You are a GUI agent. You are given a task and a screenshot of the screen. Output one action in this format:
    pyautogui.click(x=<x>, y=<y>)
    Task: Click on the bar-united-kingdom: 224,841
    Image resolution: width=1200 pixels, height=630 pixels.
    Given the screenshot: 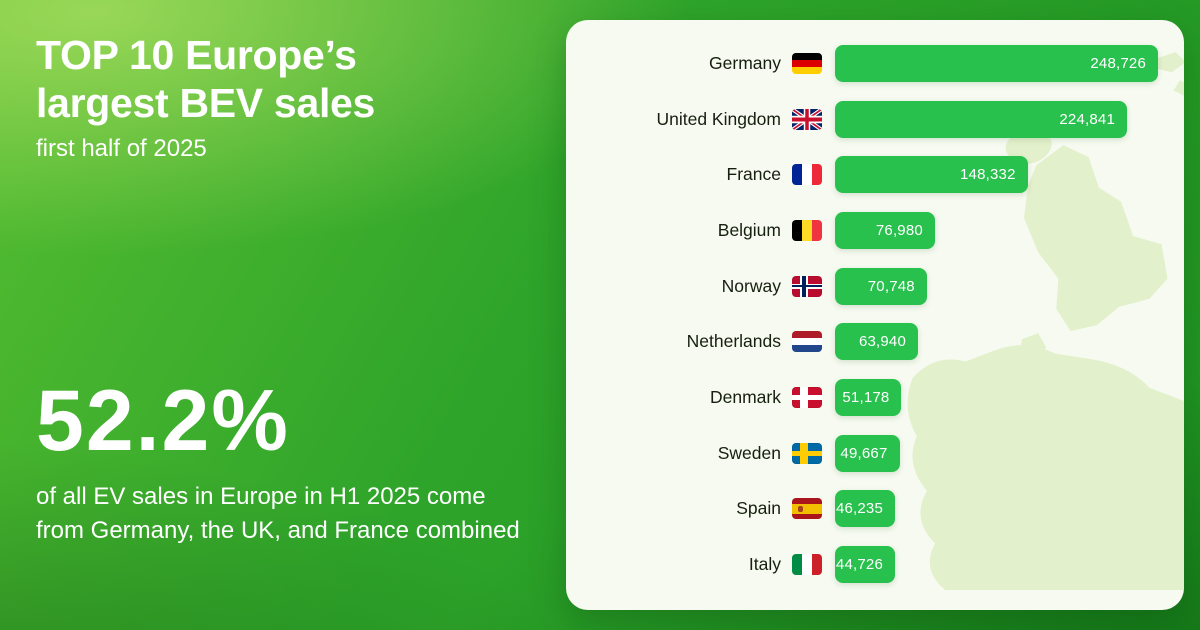 What is the action you would take?
    pyautogui.click(x=981, y=119)
    